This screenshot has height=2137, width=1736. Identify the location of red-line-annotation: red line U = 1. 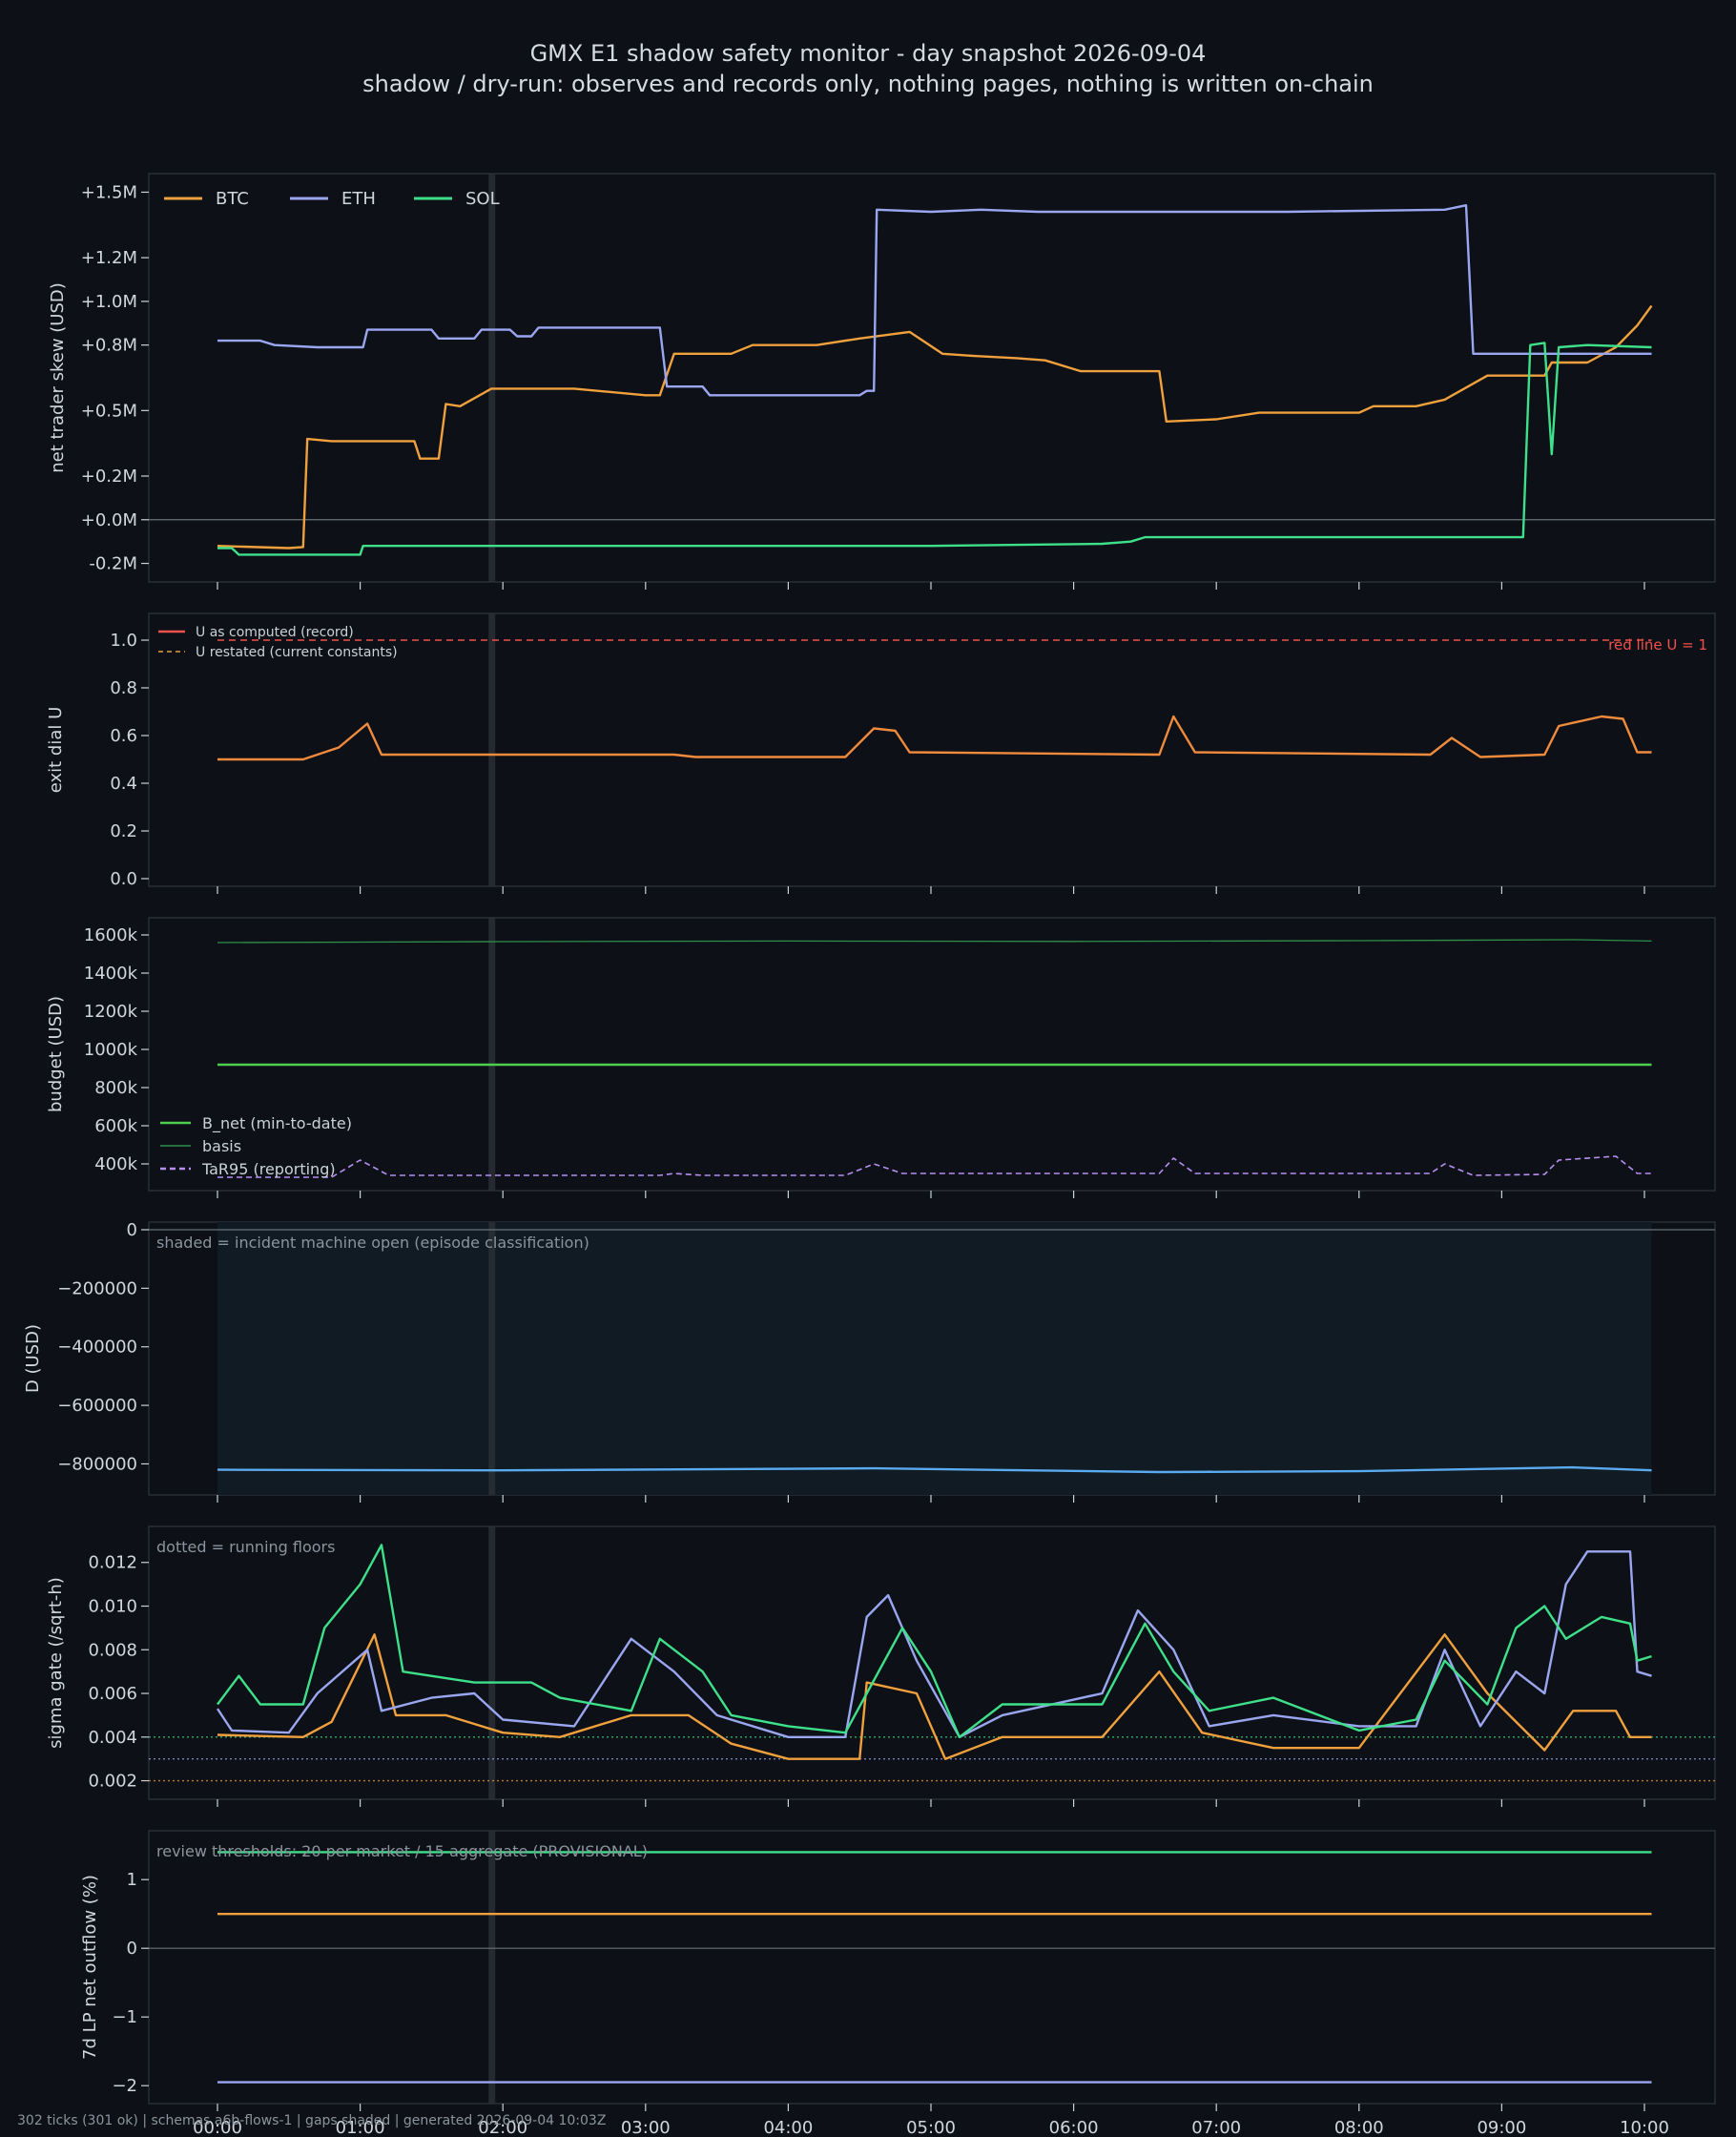
(1657, 645).